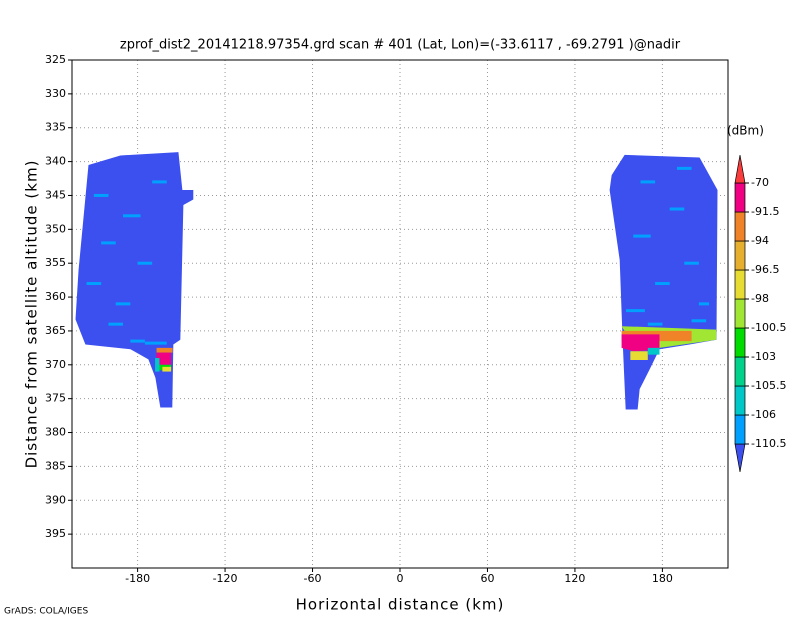  I want to click on y-tick-label: 365, so click(55, 330).